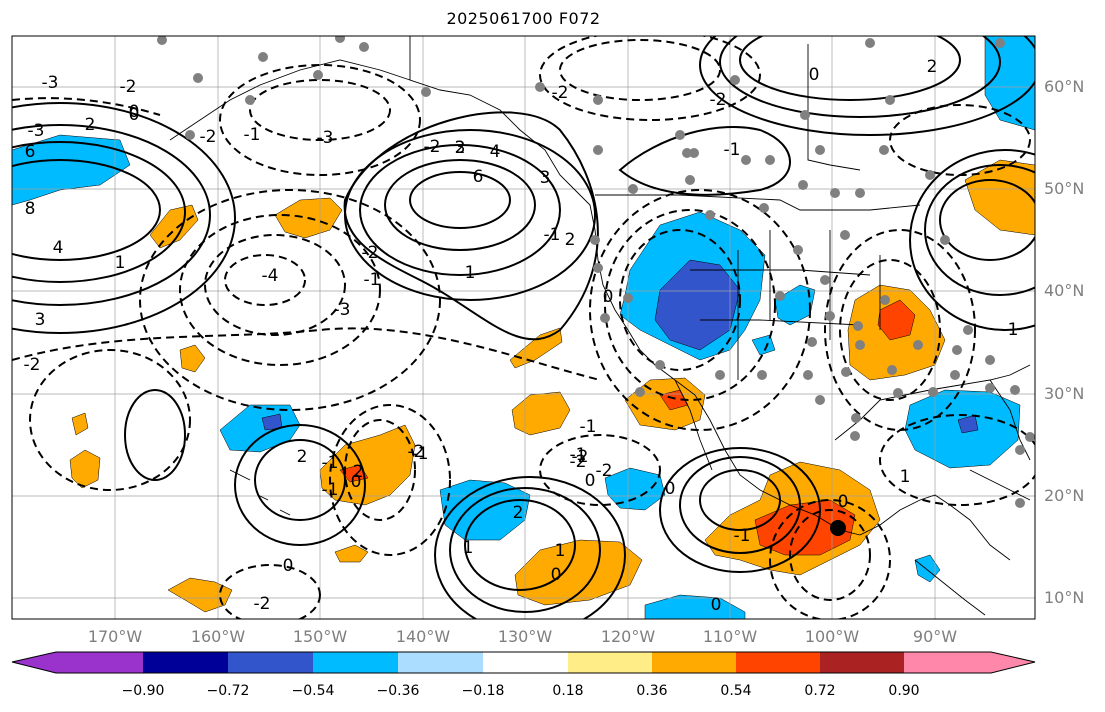 The width and height of the screenshot is (1105, 712). I want to click on lon-label-170w: 170°W, so click(115, 636).